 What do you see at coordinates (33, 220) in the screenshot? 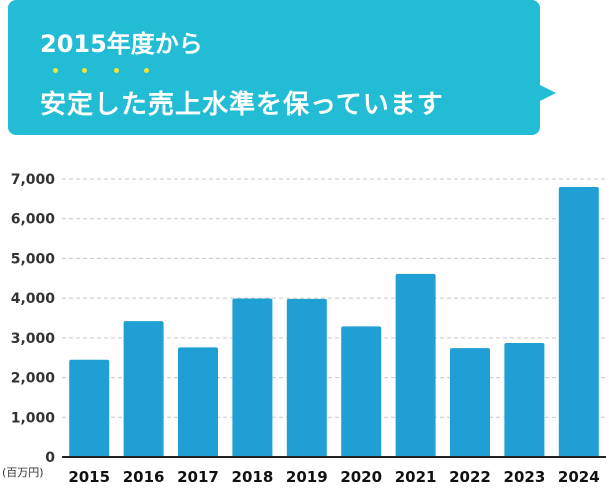
I see `y-tick-label: 6,000` at bounding box center [33, 220].